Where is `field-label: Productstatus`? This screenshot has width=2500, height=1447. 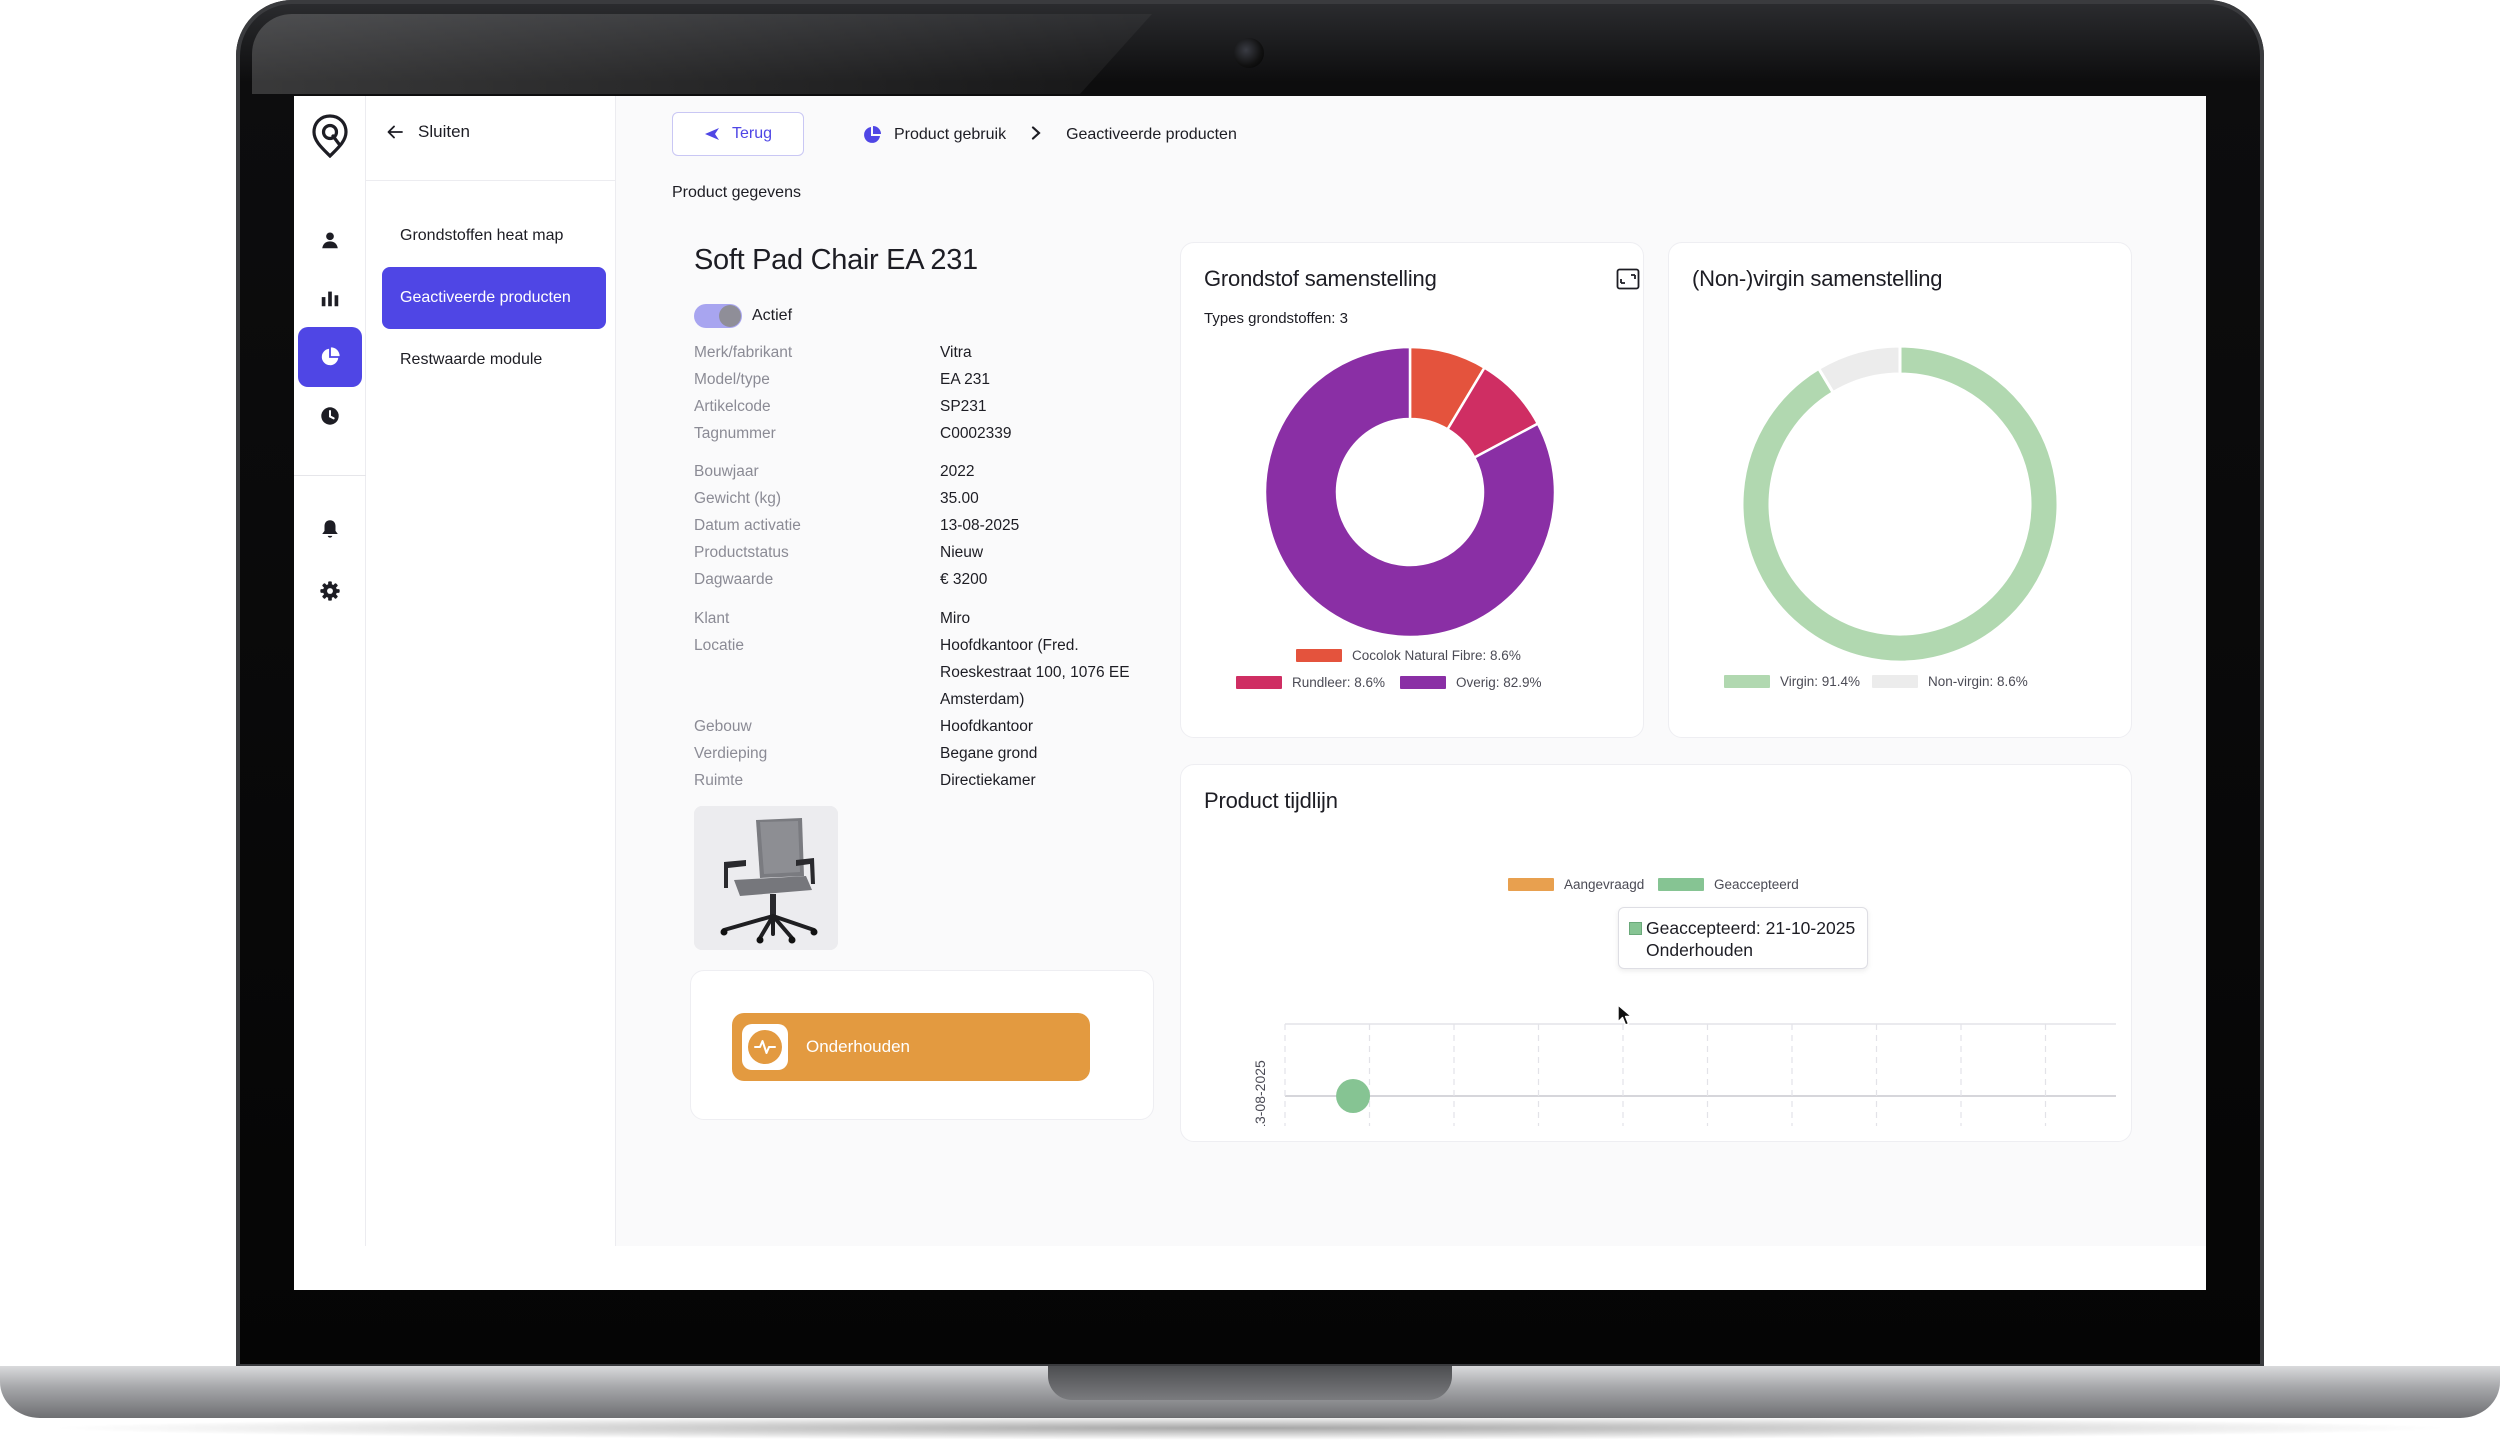
field-label: Productstatus is located at coordinates (741, 552).